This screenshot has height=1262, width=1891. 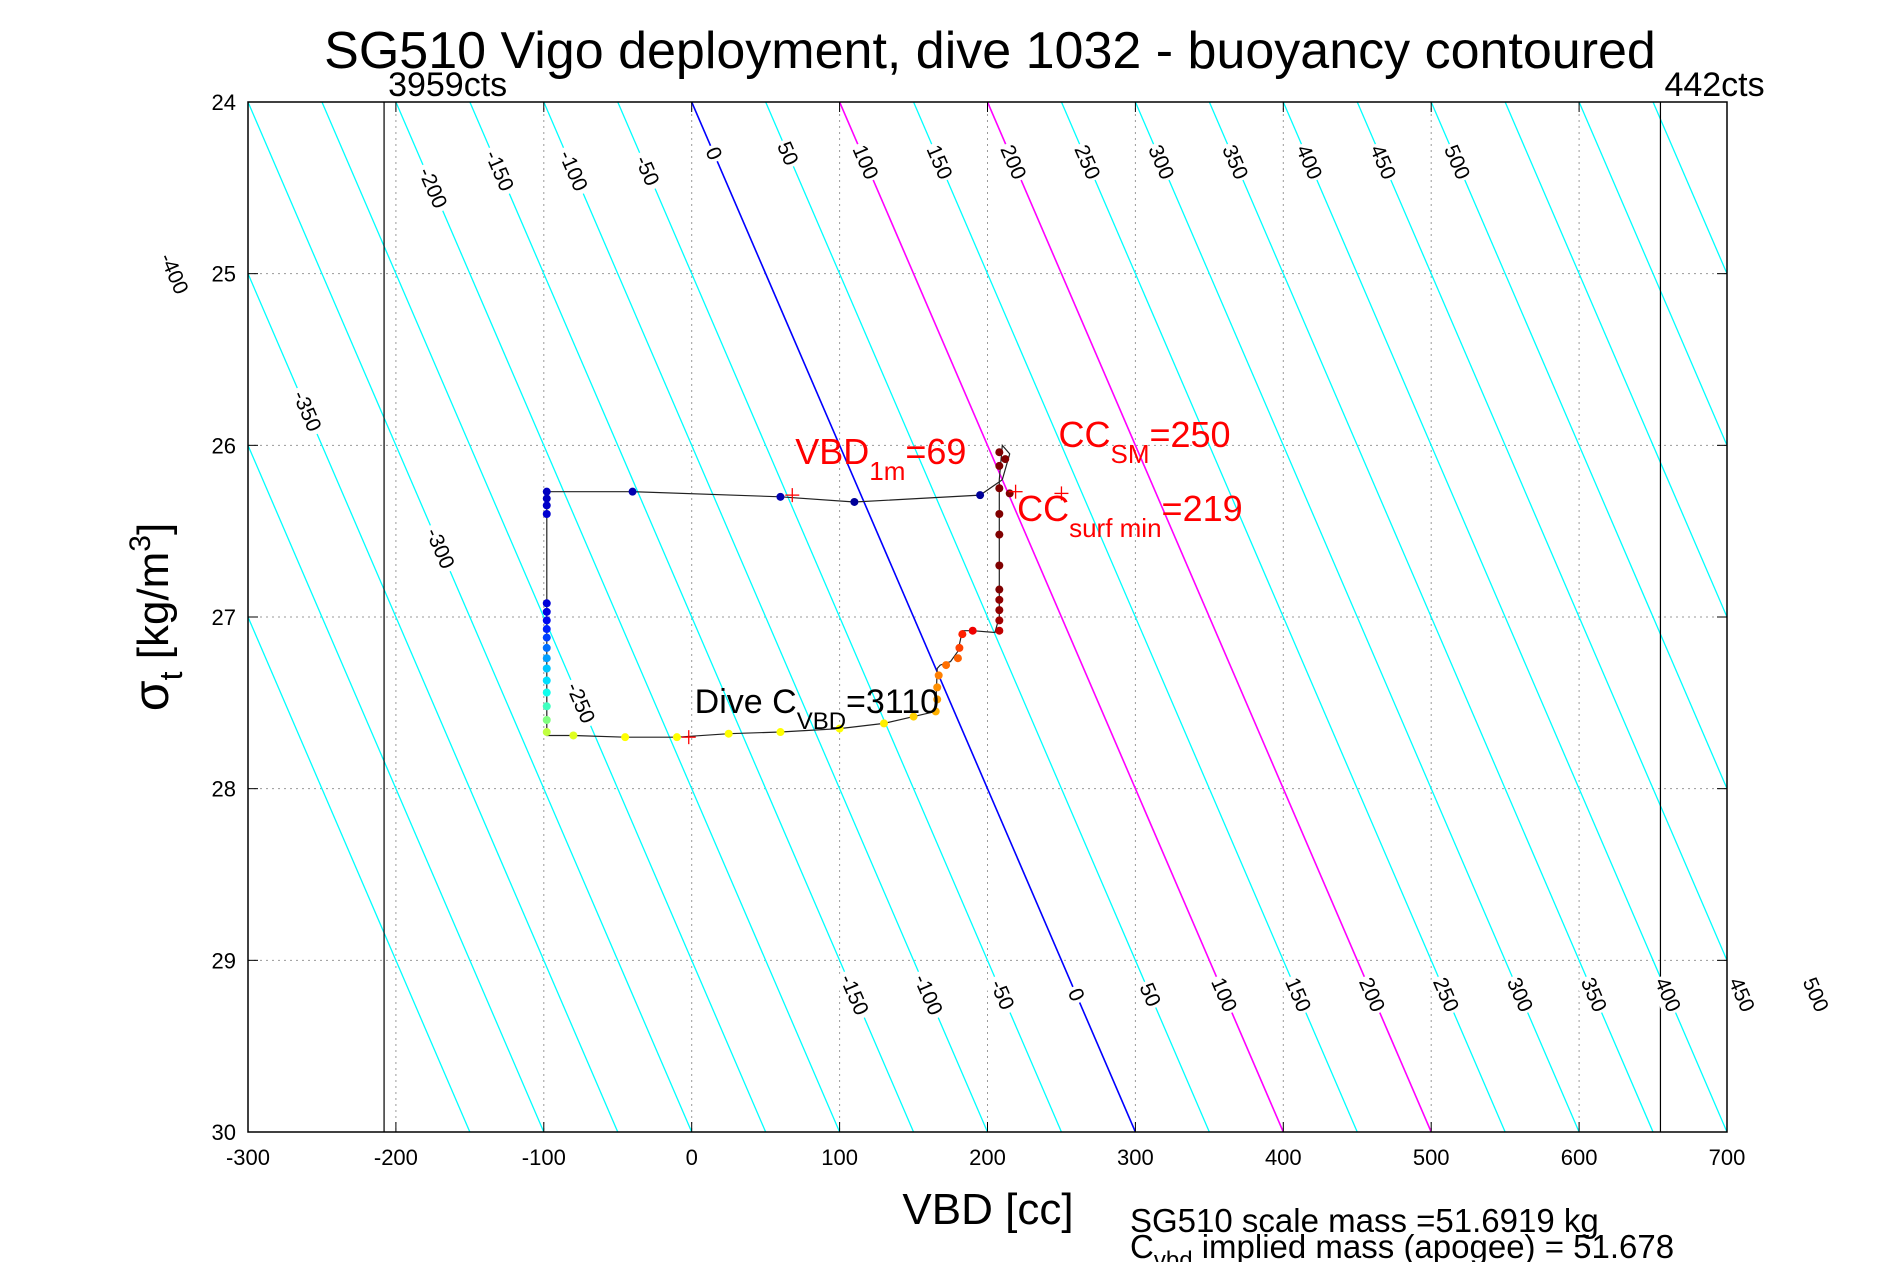 What do you see at coordinates (1434, 1245) in the screenshot?
I see `footer-implied-mass-text: implied mass (apogee) = 51.678` at bounding box center [1434, 1245].